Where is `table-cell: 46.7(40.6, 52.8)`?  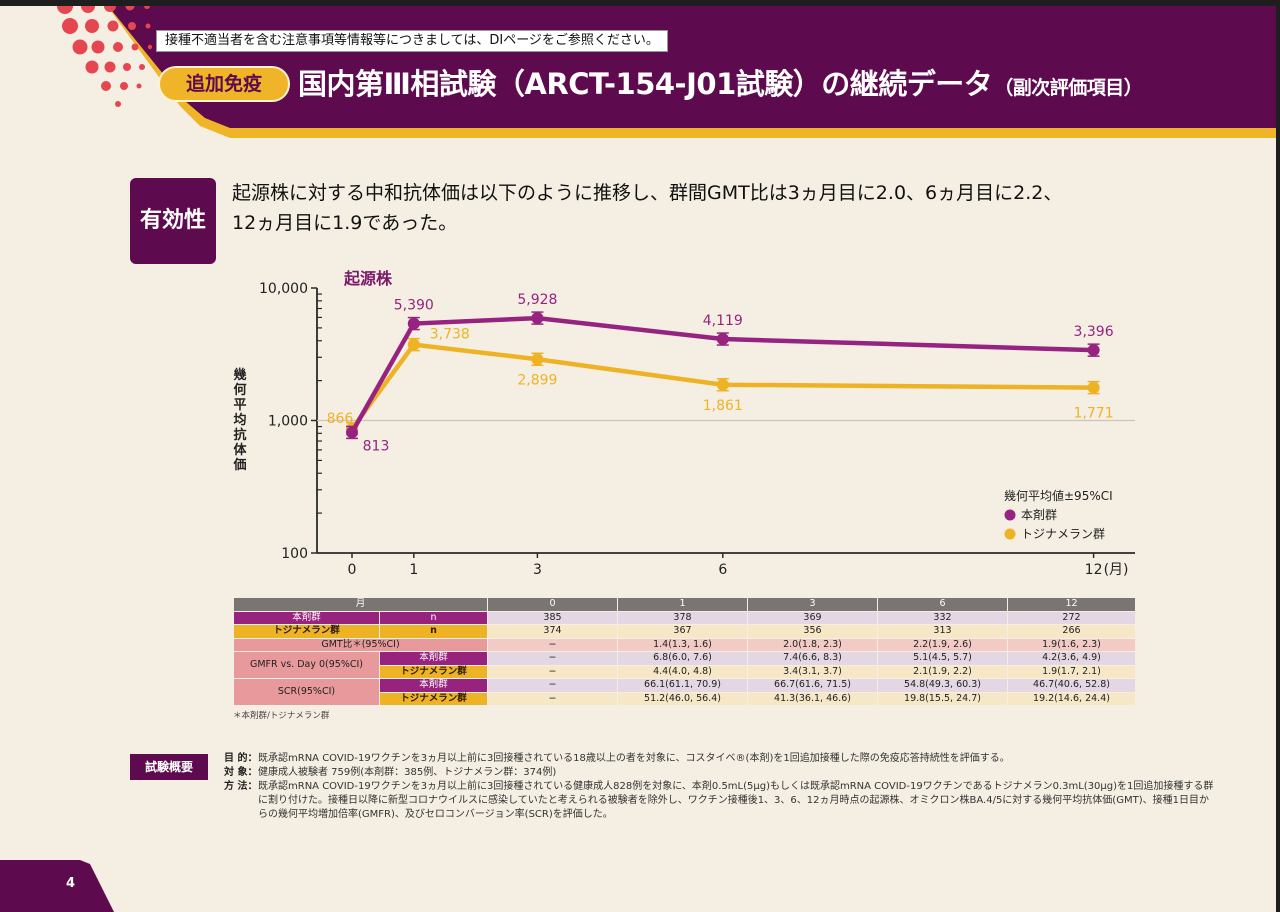 table-cell: 46.7(40.6, 52.8) is located at coordinates (1071, 685).